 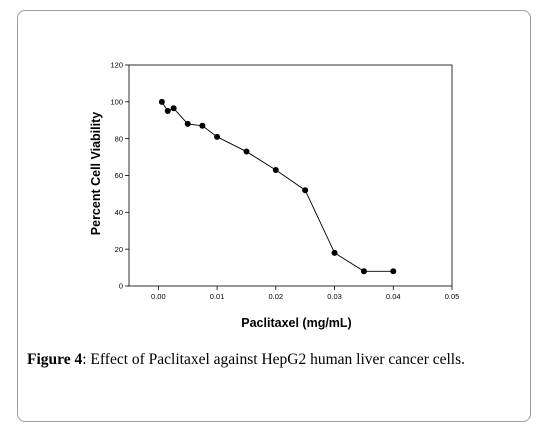 What do you see at coordinates (116, 101) in the screenshot?
I see `y-tick-label: 100` at bounding box center [116, 101].